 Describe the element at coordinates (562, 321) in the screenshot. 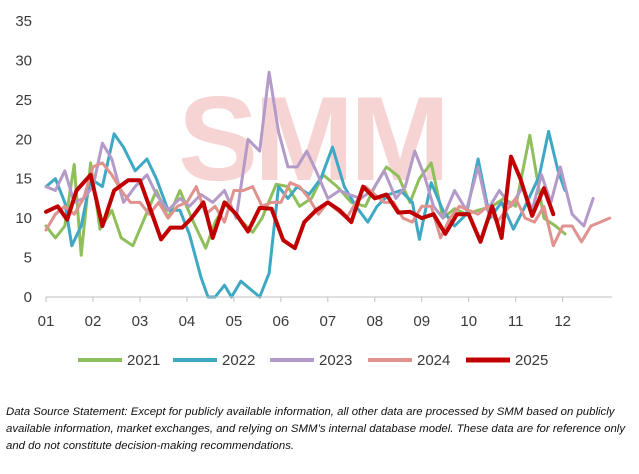

I see `x-tick-label: 12` at that location.